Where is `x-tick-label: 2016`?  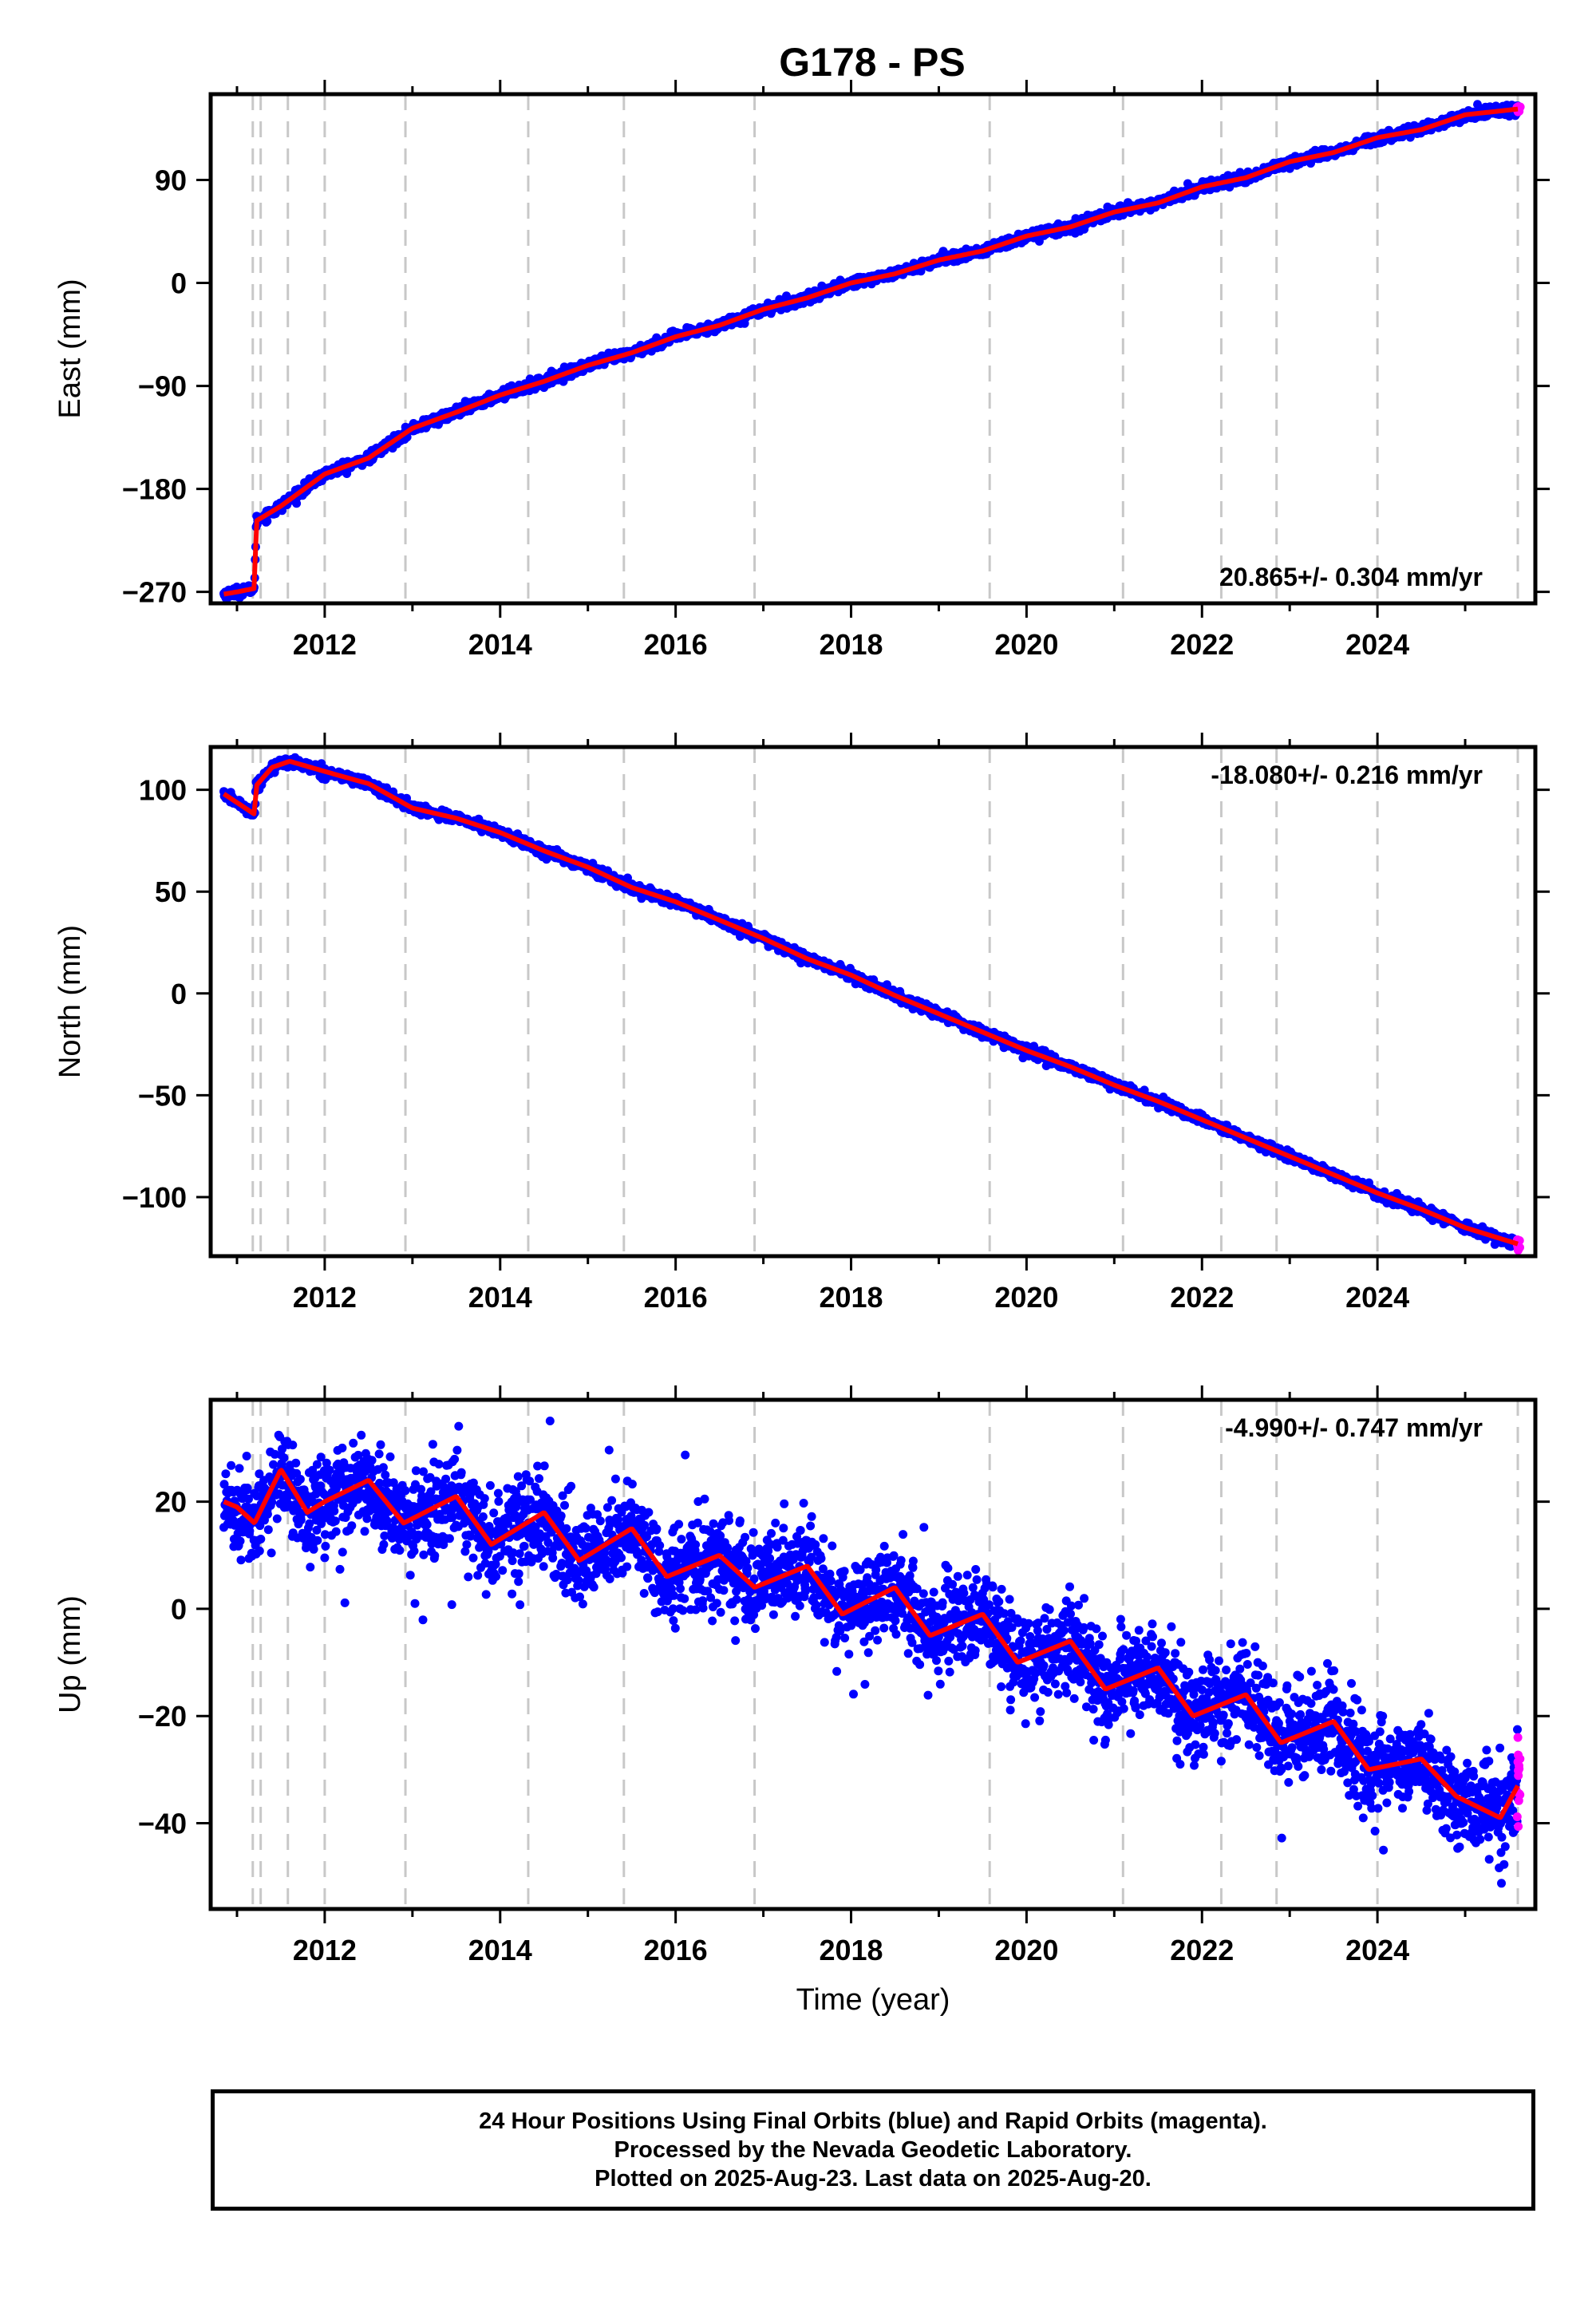 x-tick-label: 2016 is located at coordinates (676, 644).